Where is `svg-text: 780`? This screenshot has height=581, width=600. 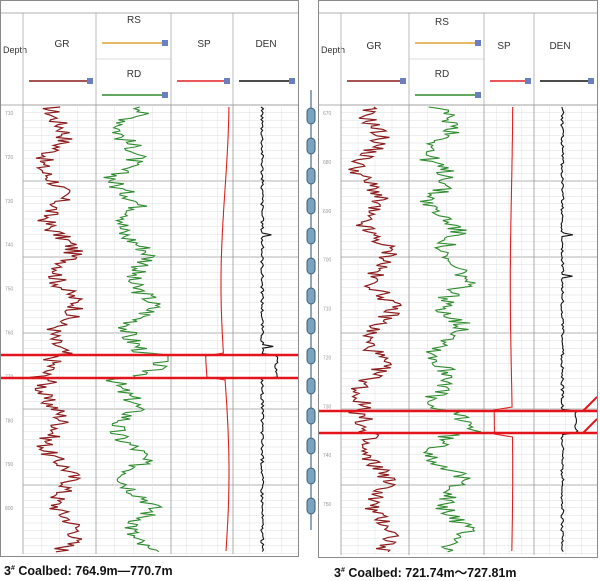 svg-text: 780 is located at coordinates (9, 421).